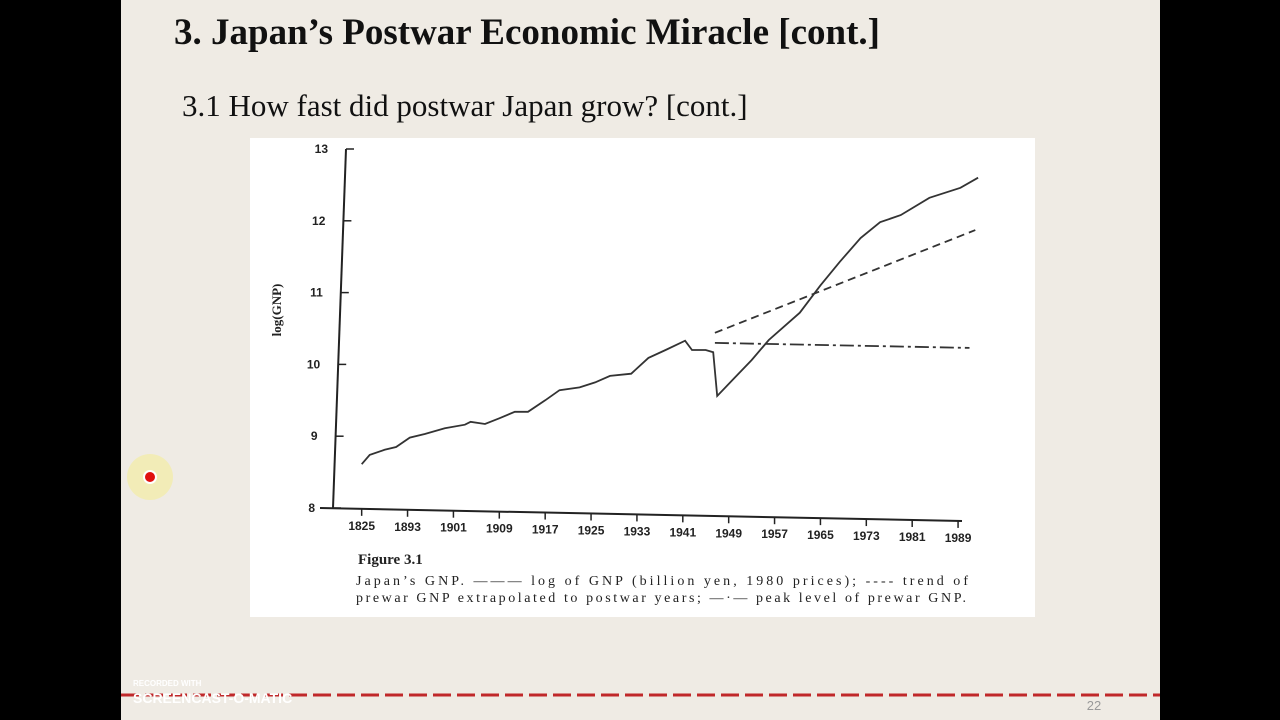 This screenshot has width=1280, height=720. Describe the element at coordinates (314, 364) in the screenshot. I see `y-tick-label: 10` at that location.